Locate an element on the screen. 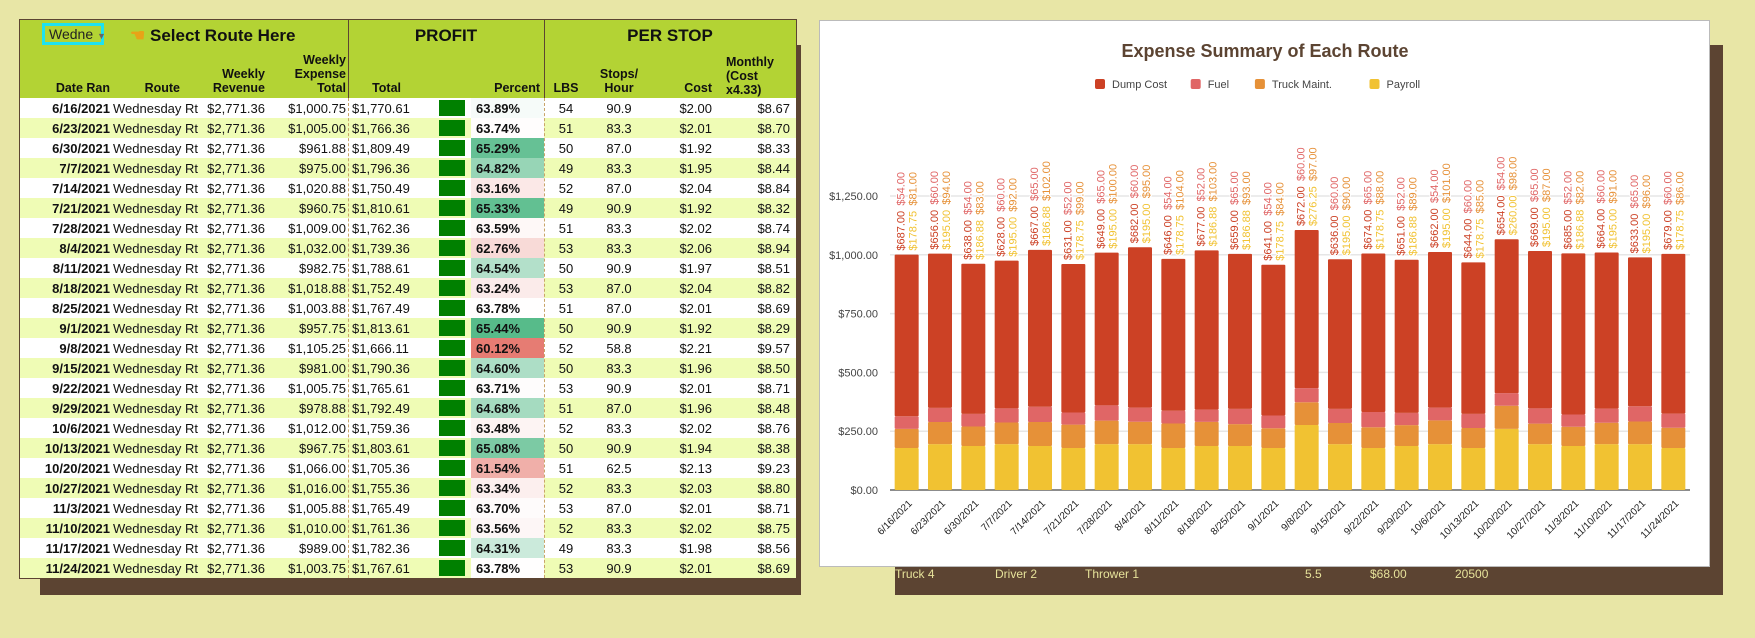  data-label: $260.00 is located at coordinates (1514, 216).